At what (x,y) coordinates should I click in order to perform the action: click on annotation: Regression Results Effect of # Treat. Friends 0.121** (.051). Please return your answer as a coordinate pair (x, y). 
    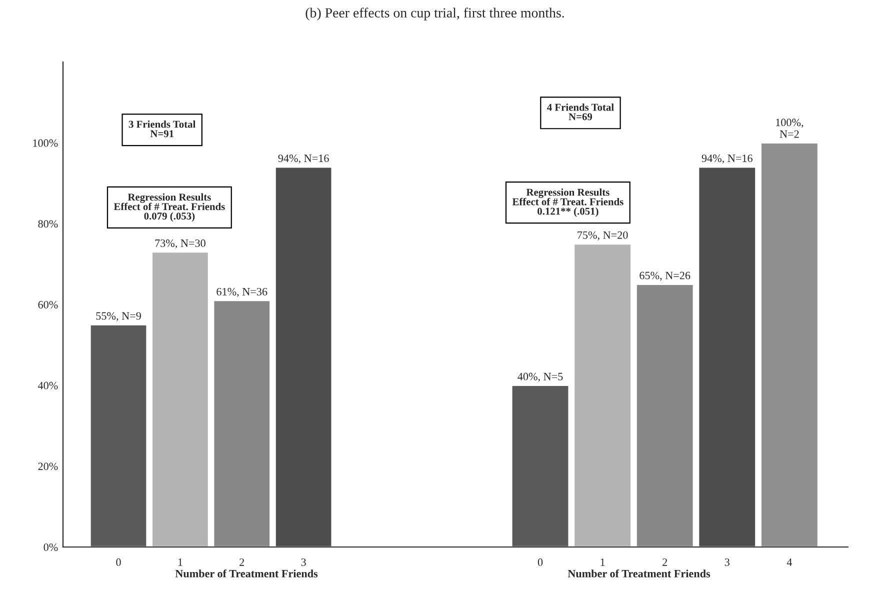
    Looking at the image, I should click on (568, 202).